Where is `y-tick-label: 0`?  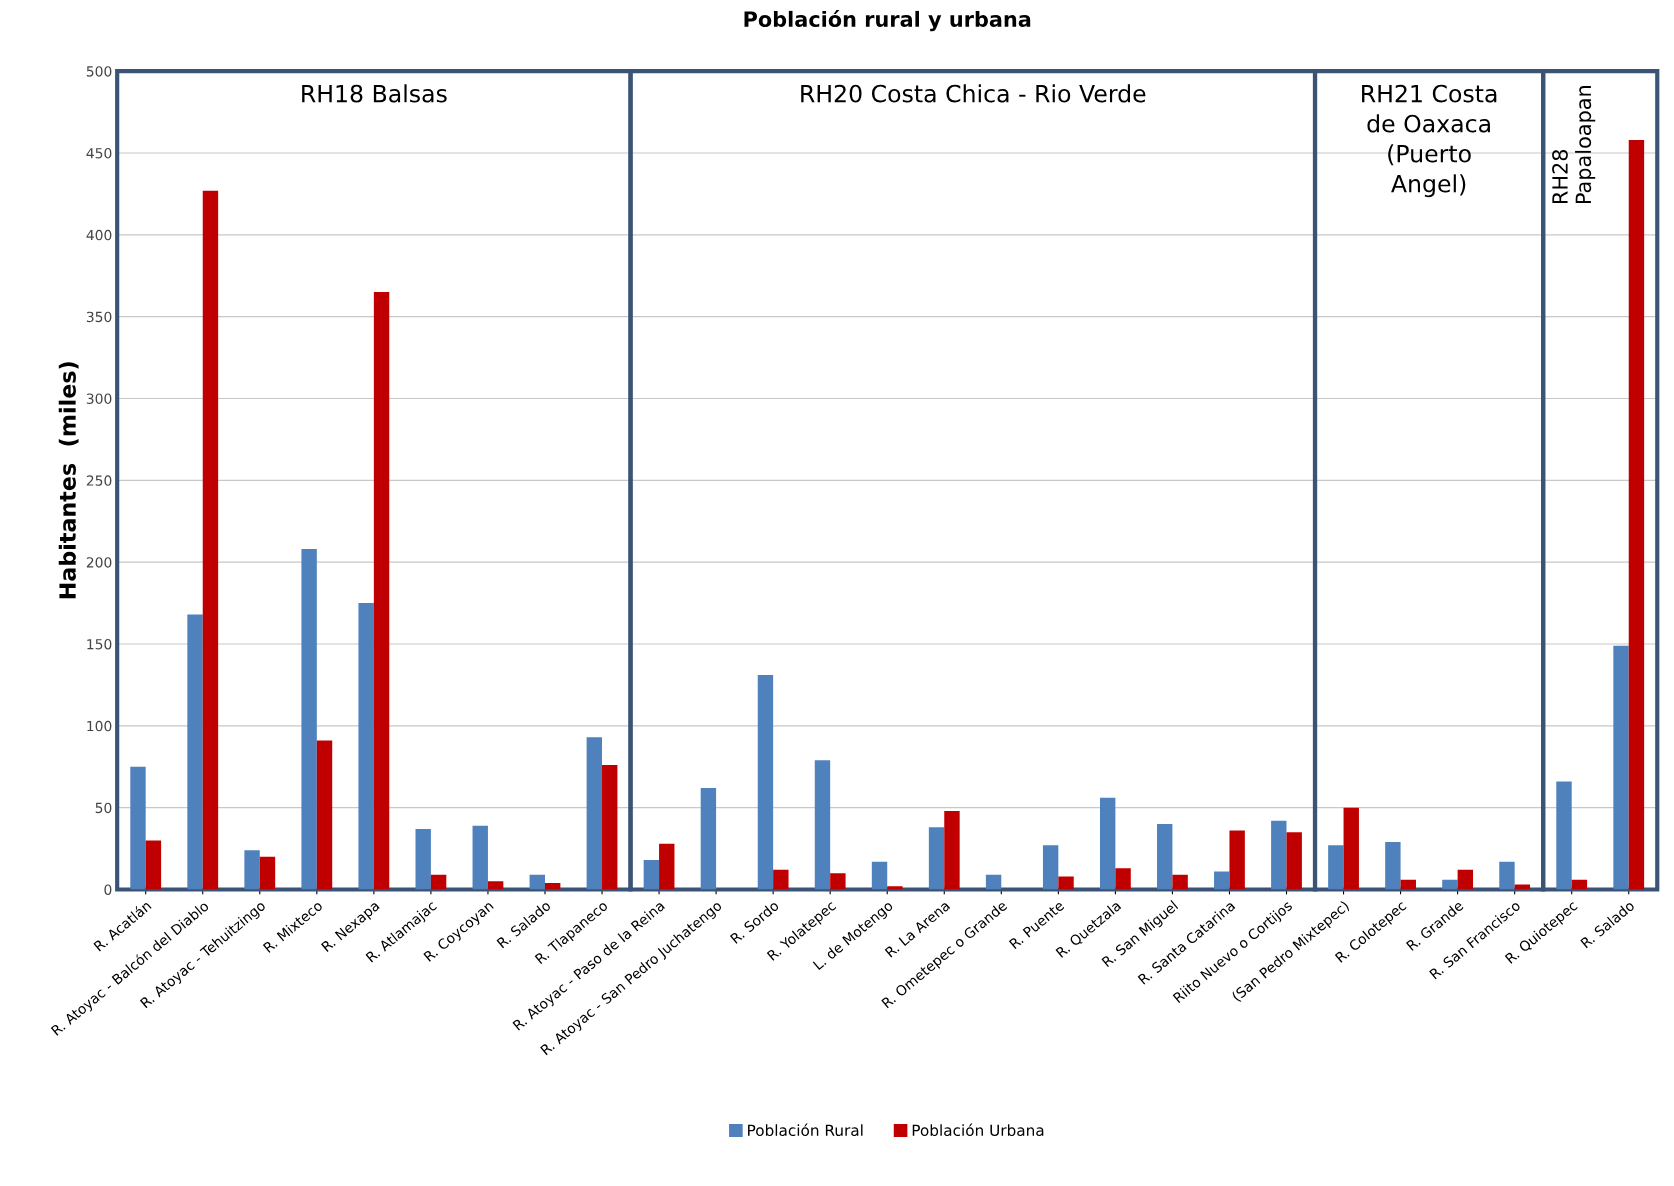 y-tick-label: 0 is located at coordinates (108, 889).